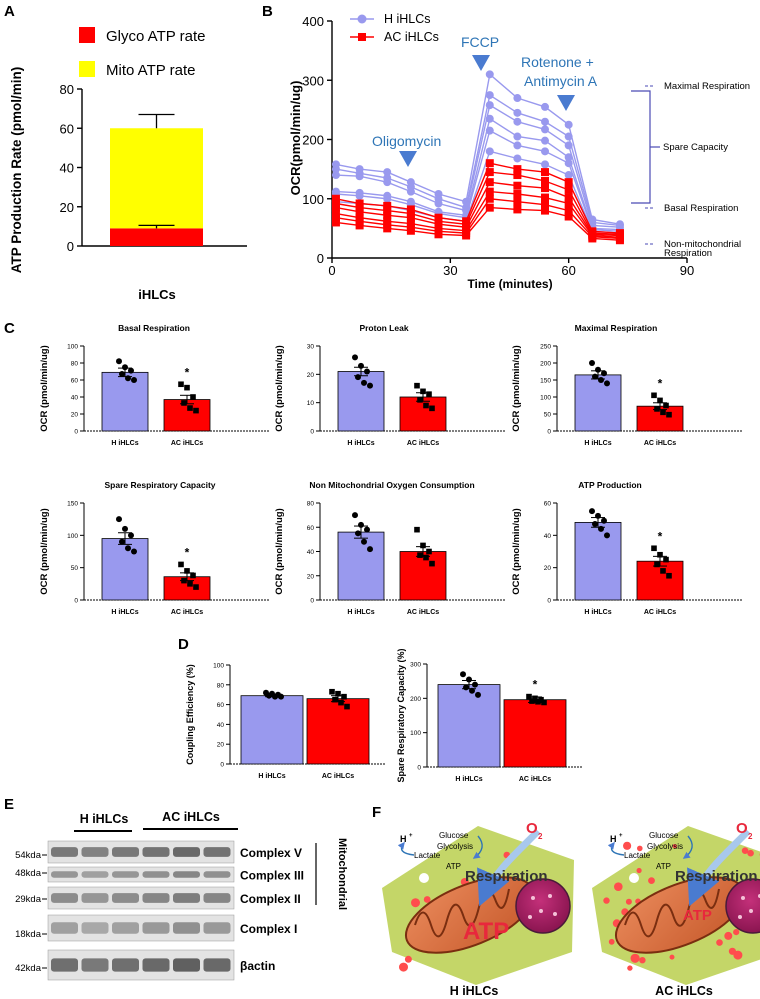 The image size is (760, 999). I want to click on blot-band-label: Complex II, so click(270, 899).